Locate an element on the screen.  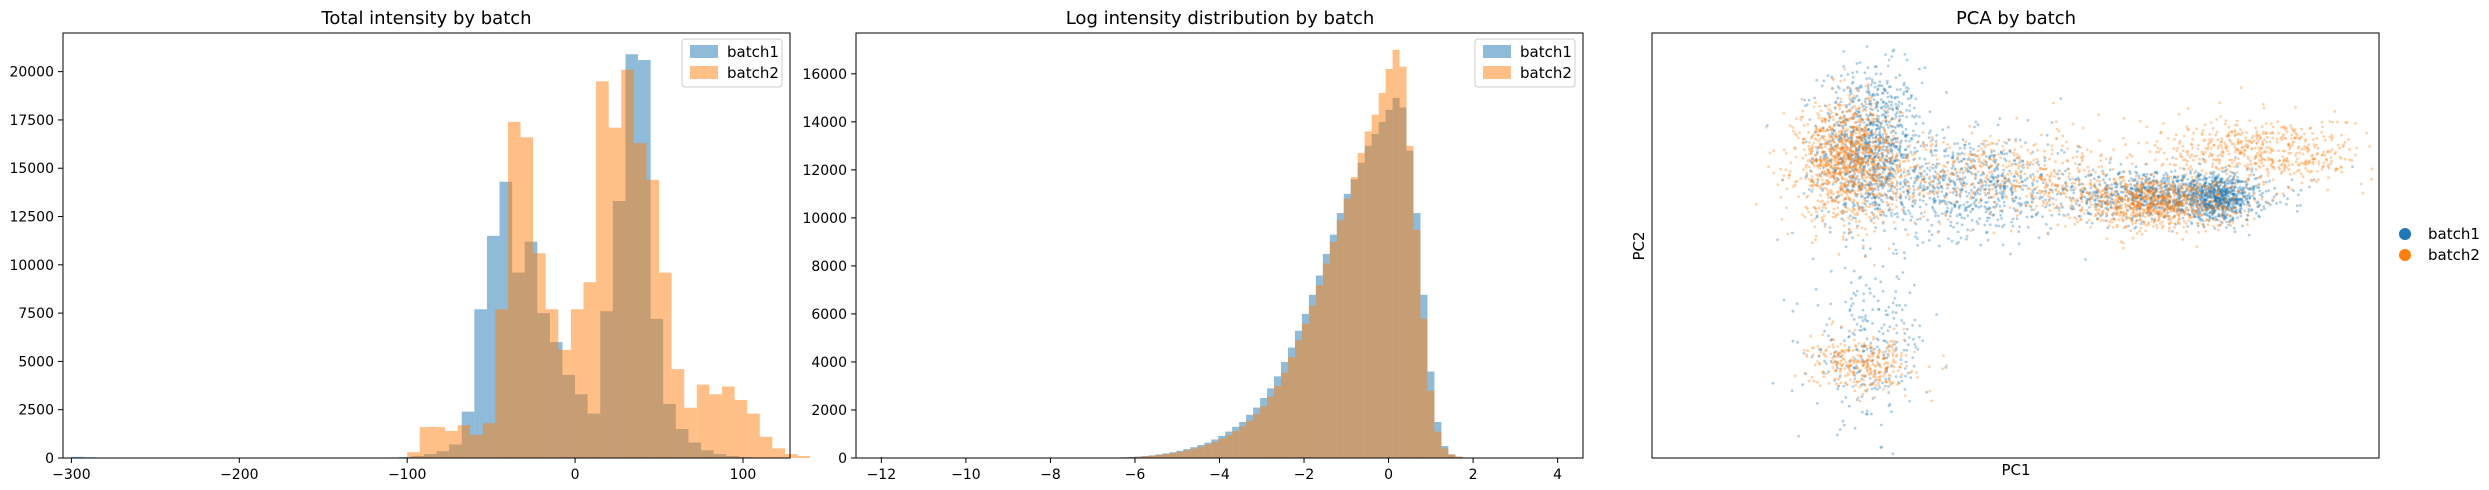
legend-swatch-batch2 is located at coordinates (1497, 72).